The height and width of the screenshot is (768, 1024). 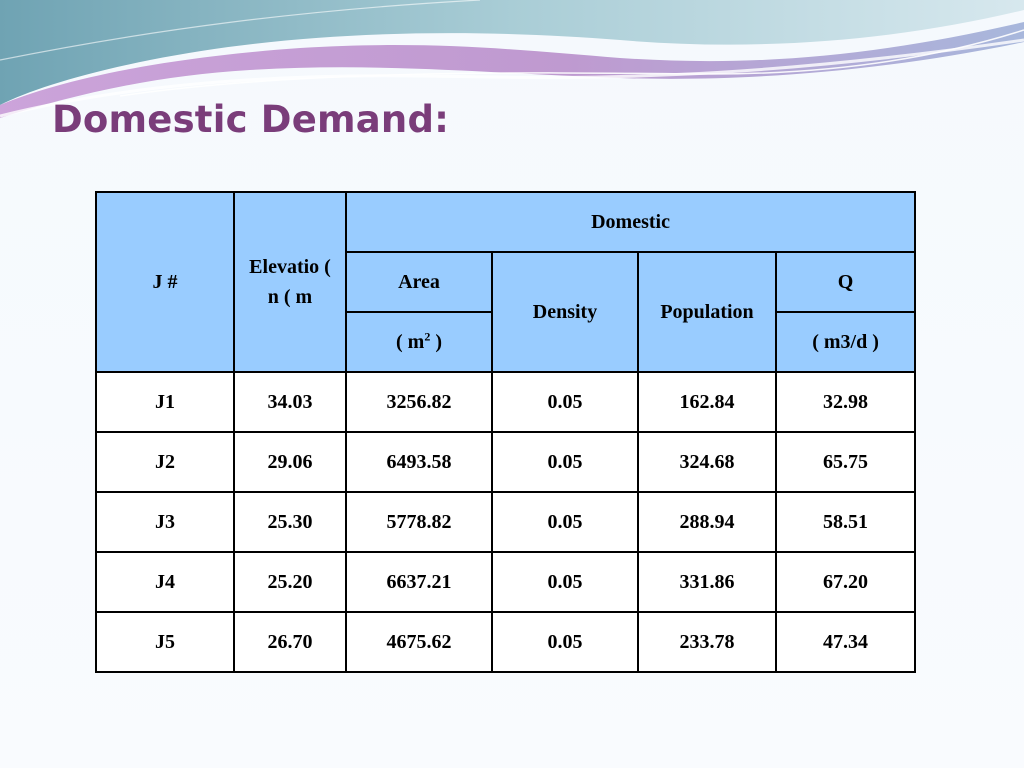 What do you see at coordinates (419, 522) in the screenshot?
I see `cell-area: 5778.82` at bounding box center [419, 522].